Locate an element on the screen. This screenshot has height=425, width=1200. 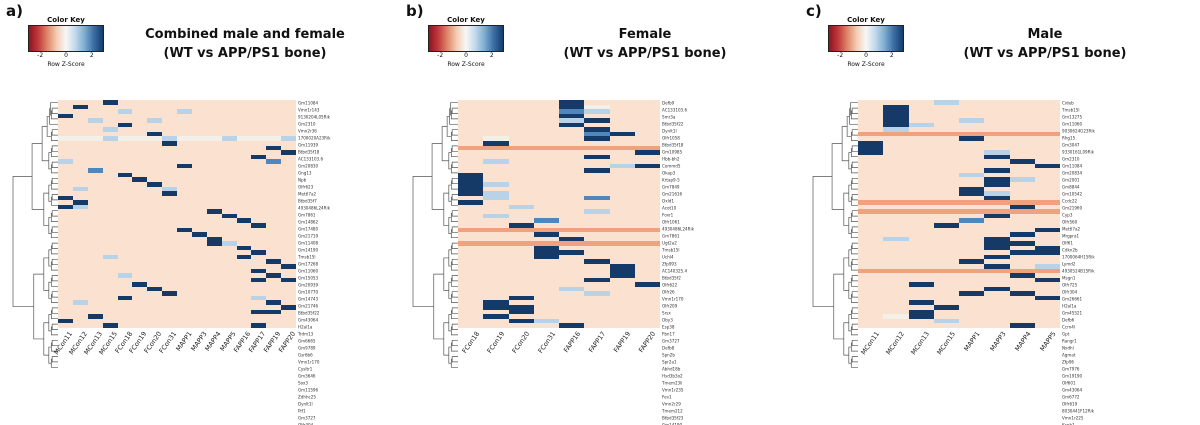
row-label: Uchl4 is located at coordinates (668, 257).